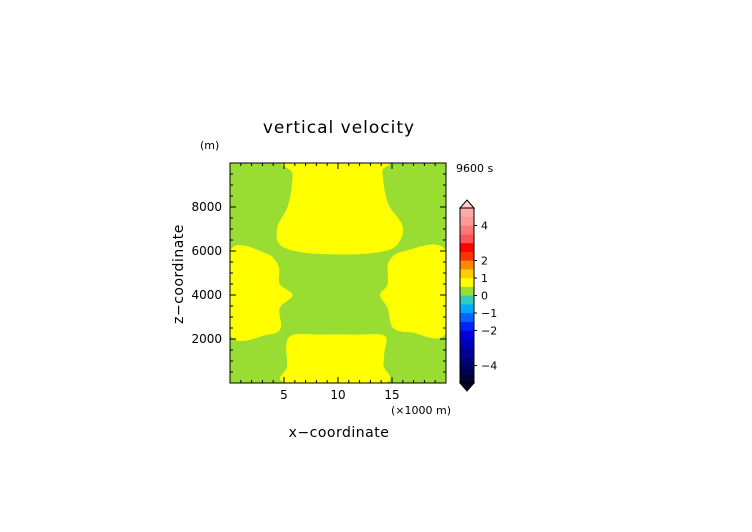 The image size is (752, 532). Describe the element at coordinates (179, 274) in the screenshot. I see `y-axis-label: z−coordinate` at that location.